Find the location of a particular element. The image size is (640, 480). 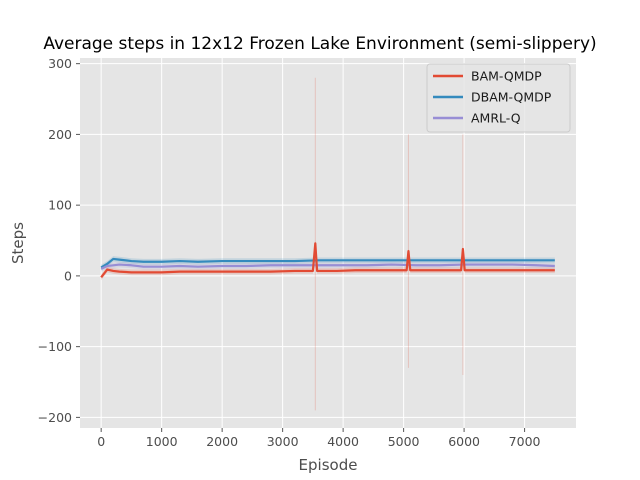

legend-box is located at coordinates (498, 98).